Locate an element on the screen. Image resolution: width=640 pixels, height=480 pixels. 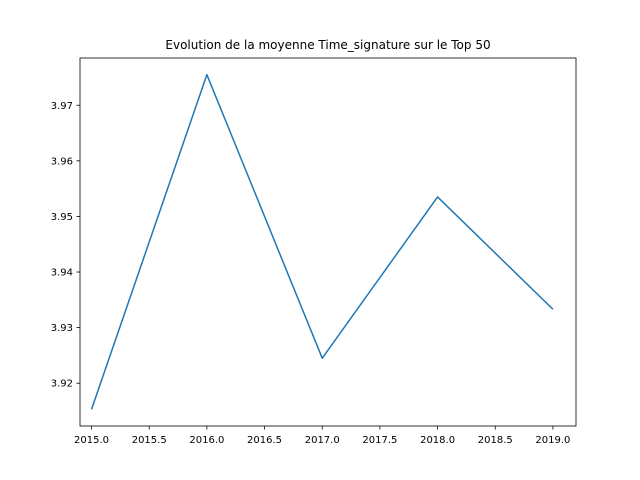
y-tick-label: 3.94 is located at coordinates (62, 273).